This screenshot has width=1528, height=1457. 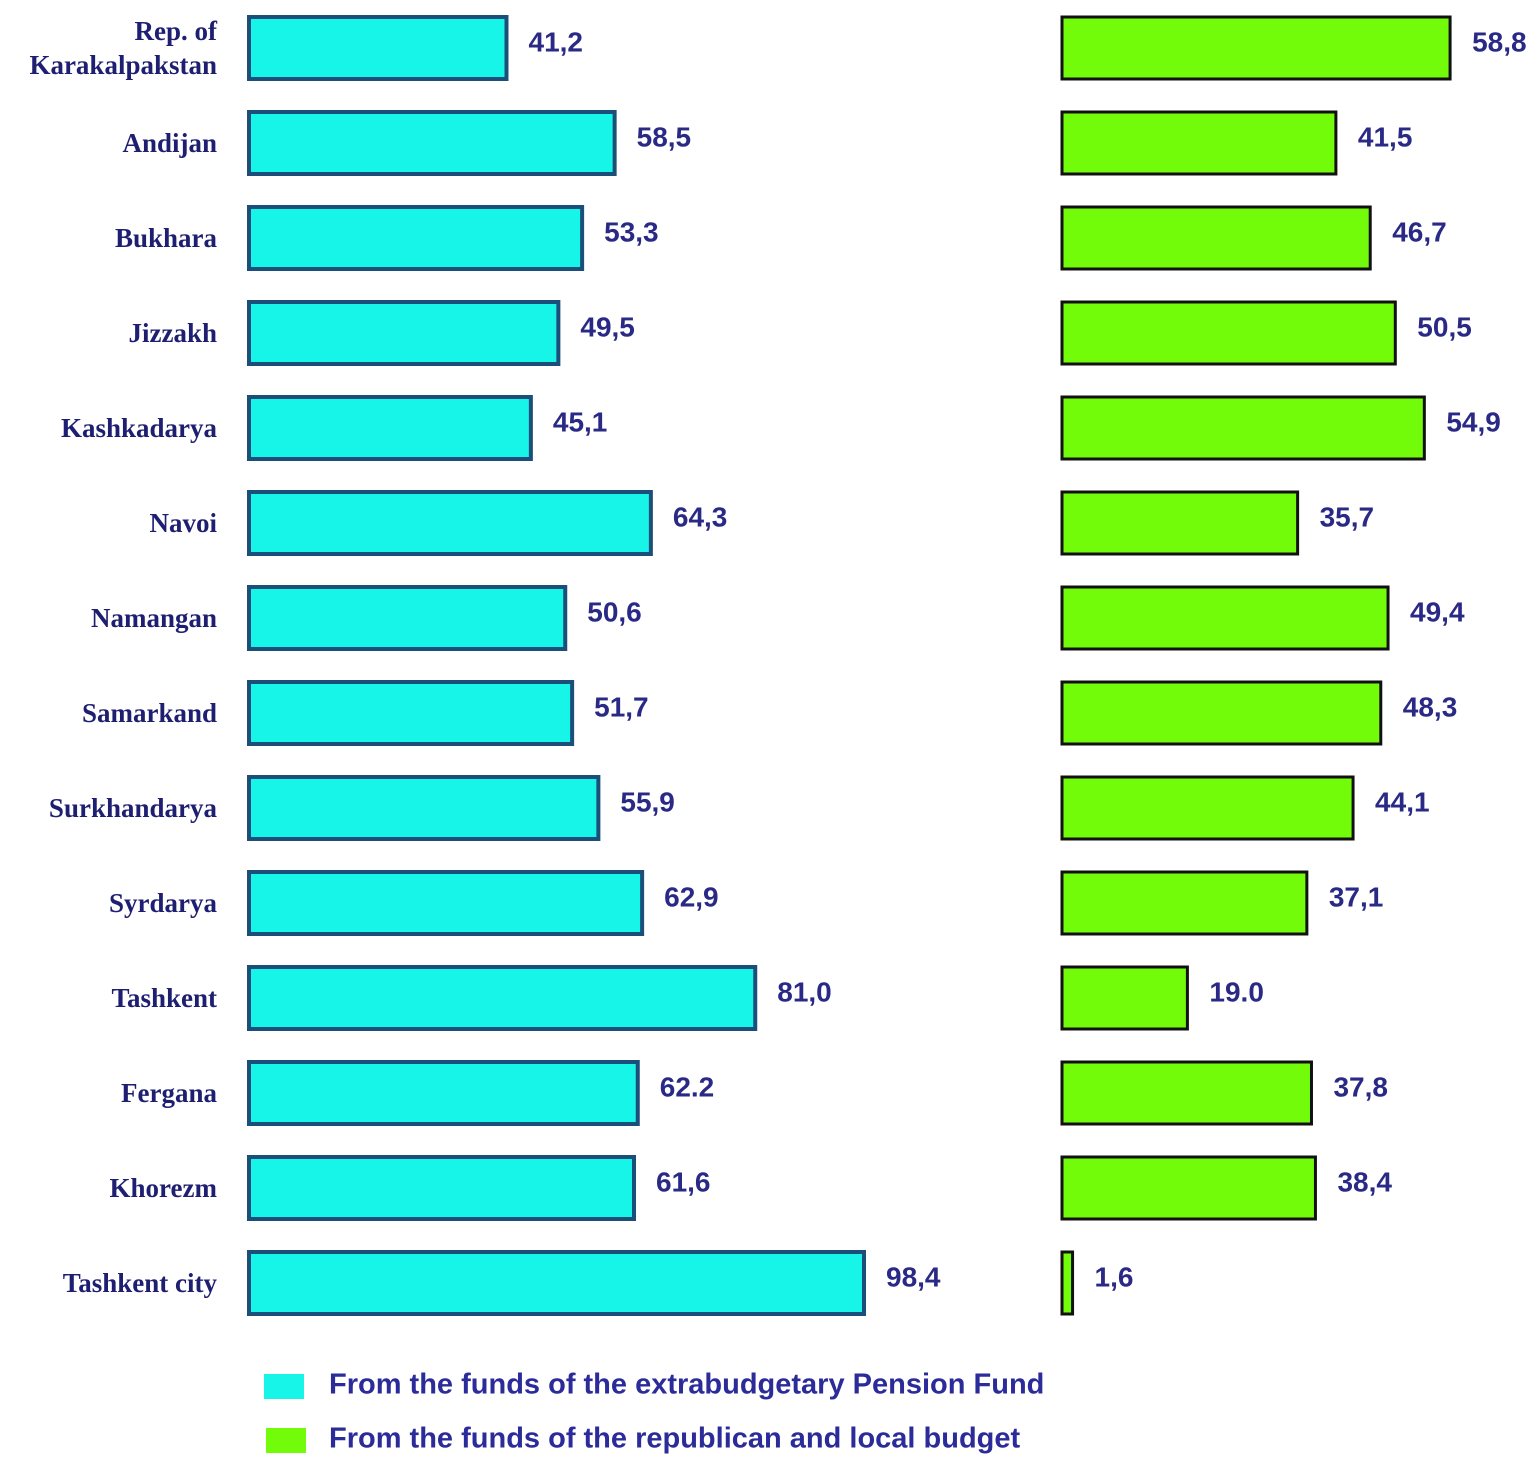 What do you see at coordinates (172, 333) in the screenshot?
I see `category-label: Jizzakh` at bounding box center [172, 333].